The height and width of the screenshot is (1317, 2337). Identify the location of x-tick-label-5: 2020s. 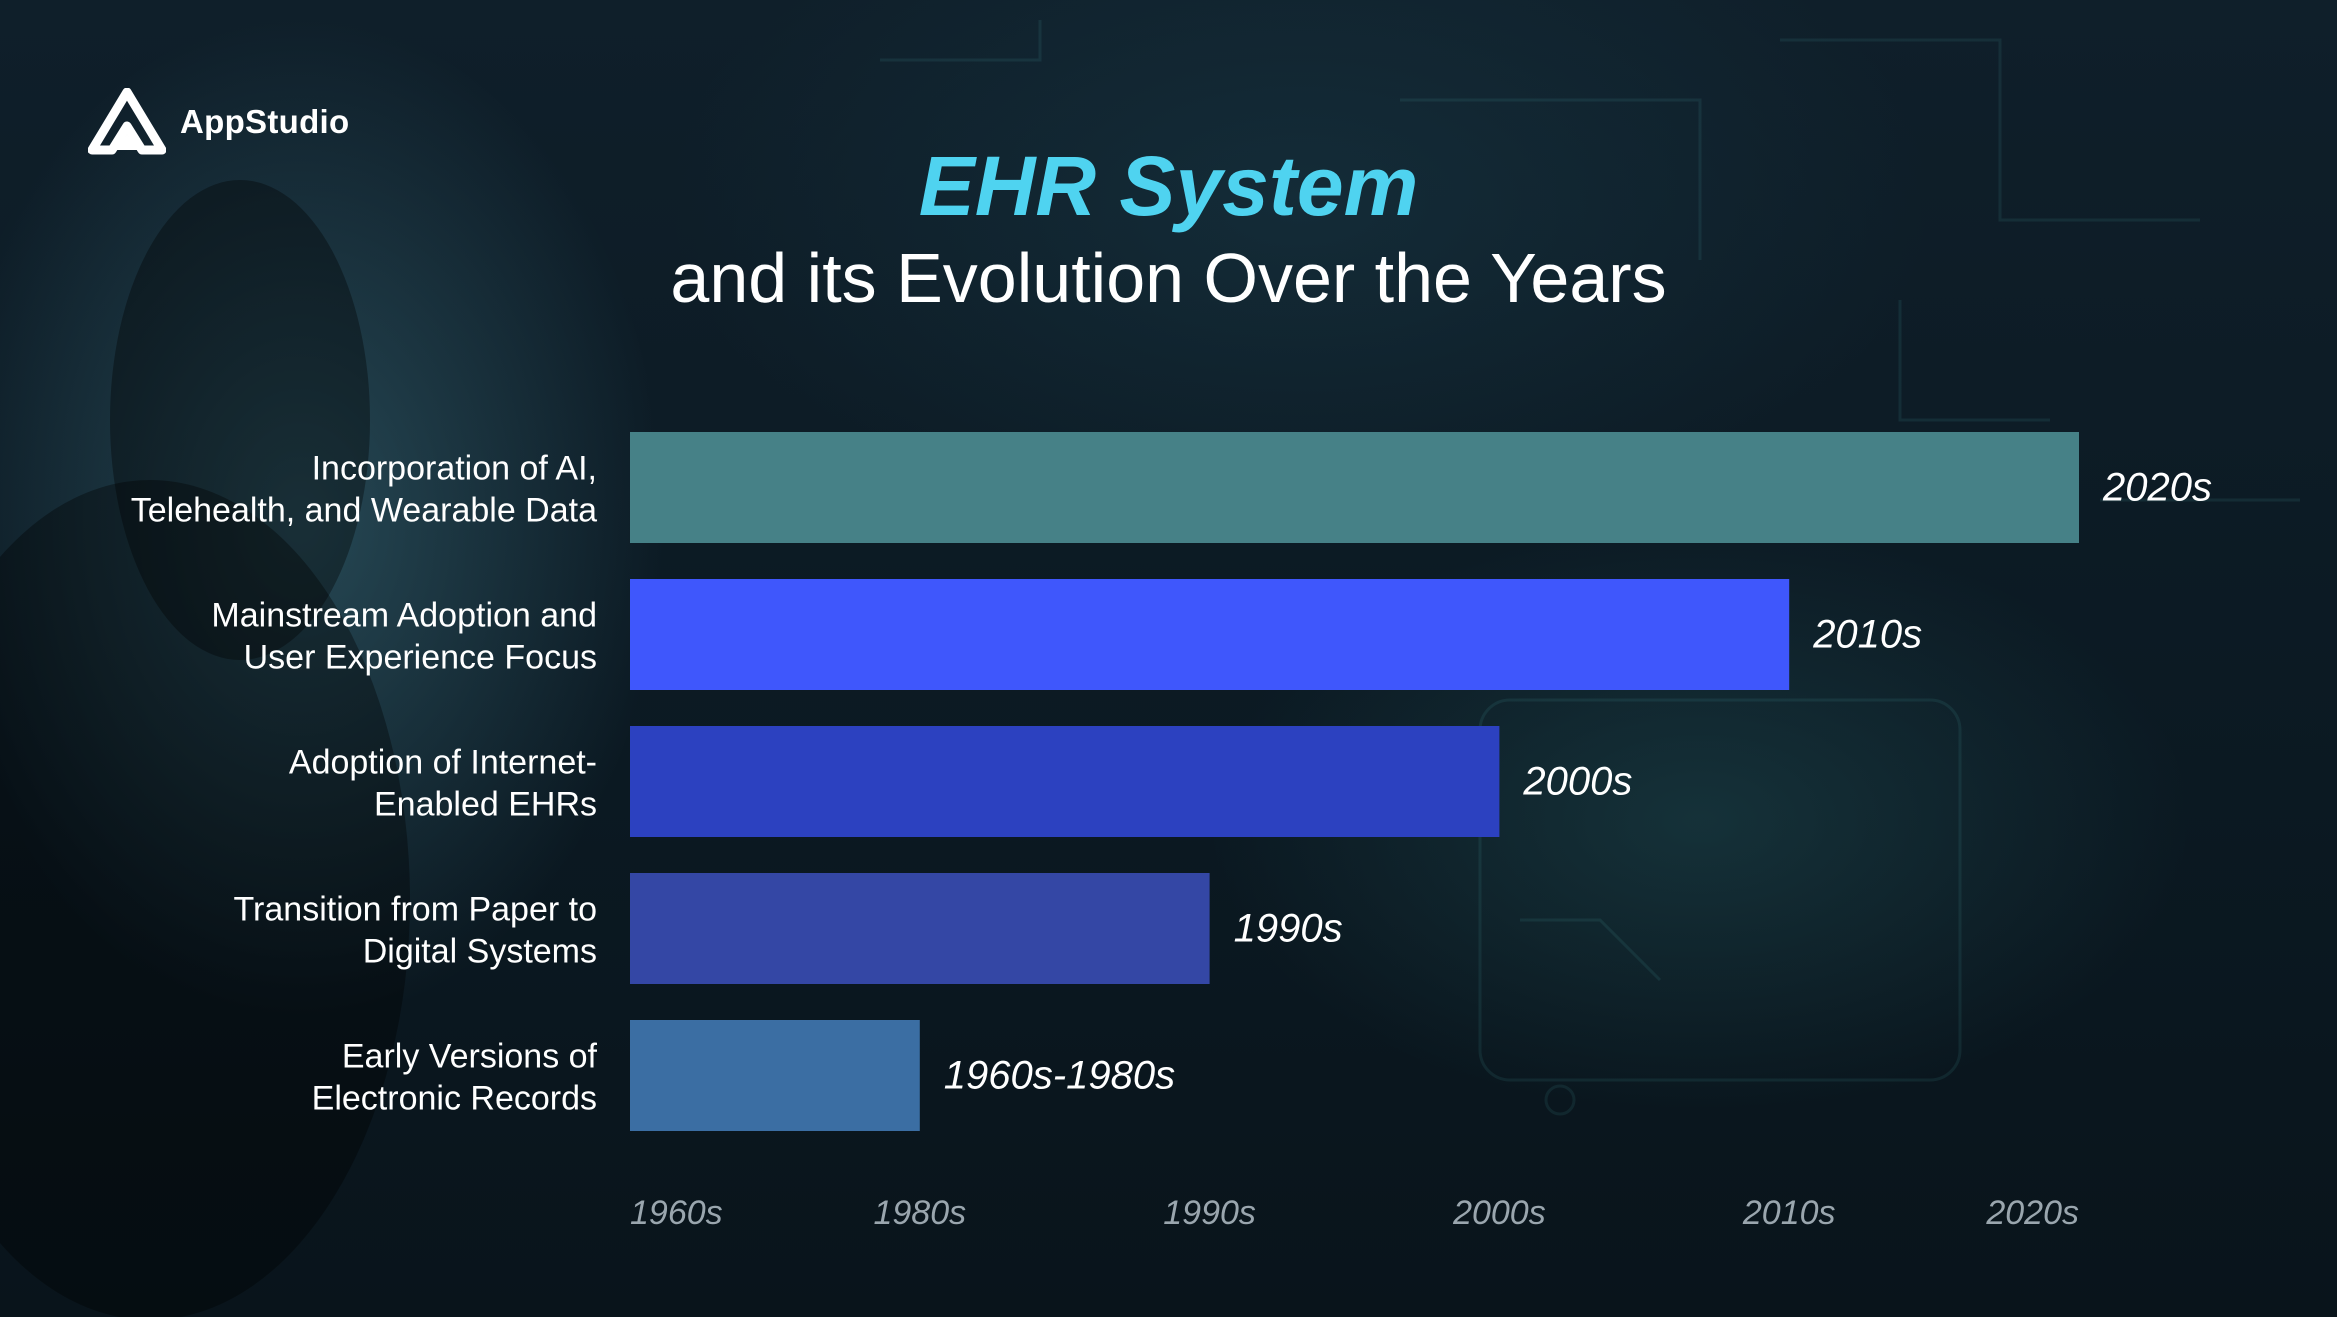
(2032, 1213).